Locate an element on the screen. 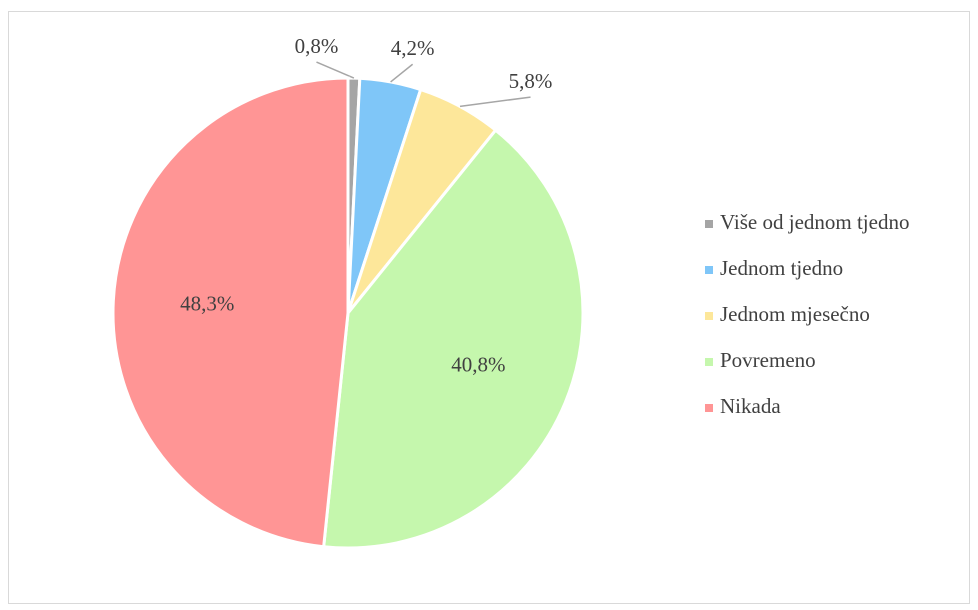 The width and height of the screenshot is (978, 610). legend-label: Povremeno is located at coordinates (768, 360).